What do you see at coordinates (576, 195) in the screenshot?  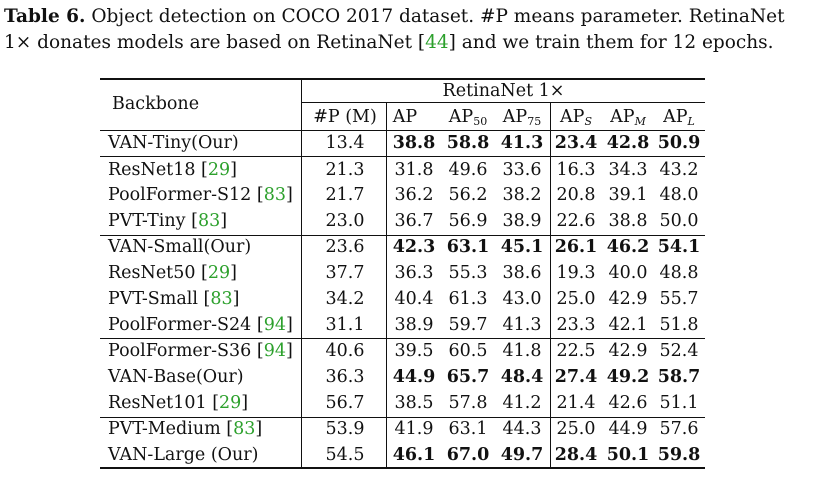 I see `cell-aps: 20.8` at bounding box center [576, 195].